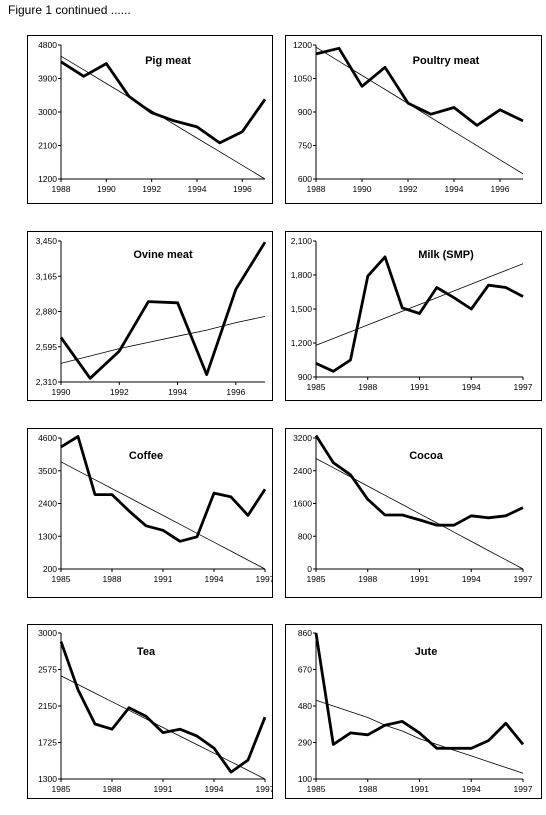 The height and width of the screenshot is (815, 546). I want to click on y-tick-label: 100, so click(305, 779).